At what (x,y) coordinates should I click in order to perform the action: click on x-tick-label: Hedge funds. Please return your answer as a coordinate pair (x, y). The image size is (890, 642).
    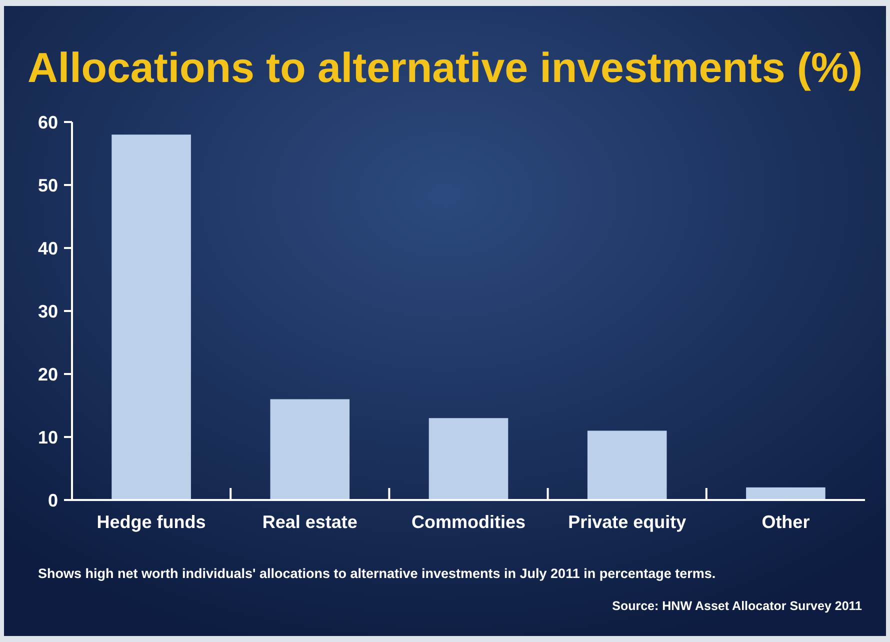
    Looking at the image, I should click on (151, 522).